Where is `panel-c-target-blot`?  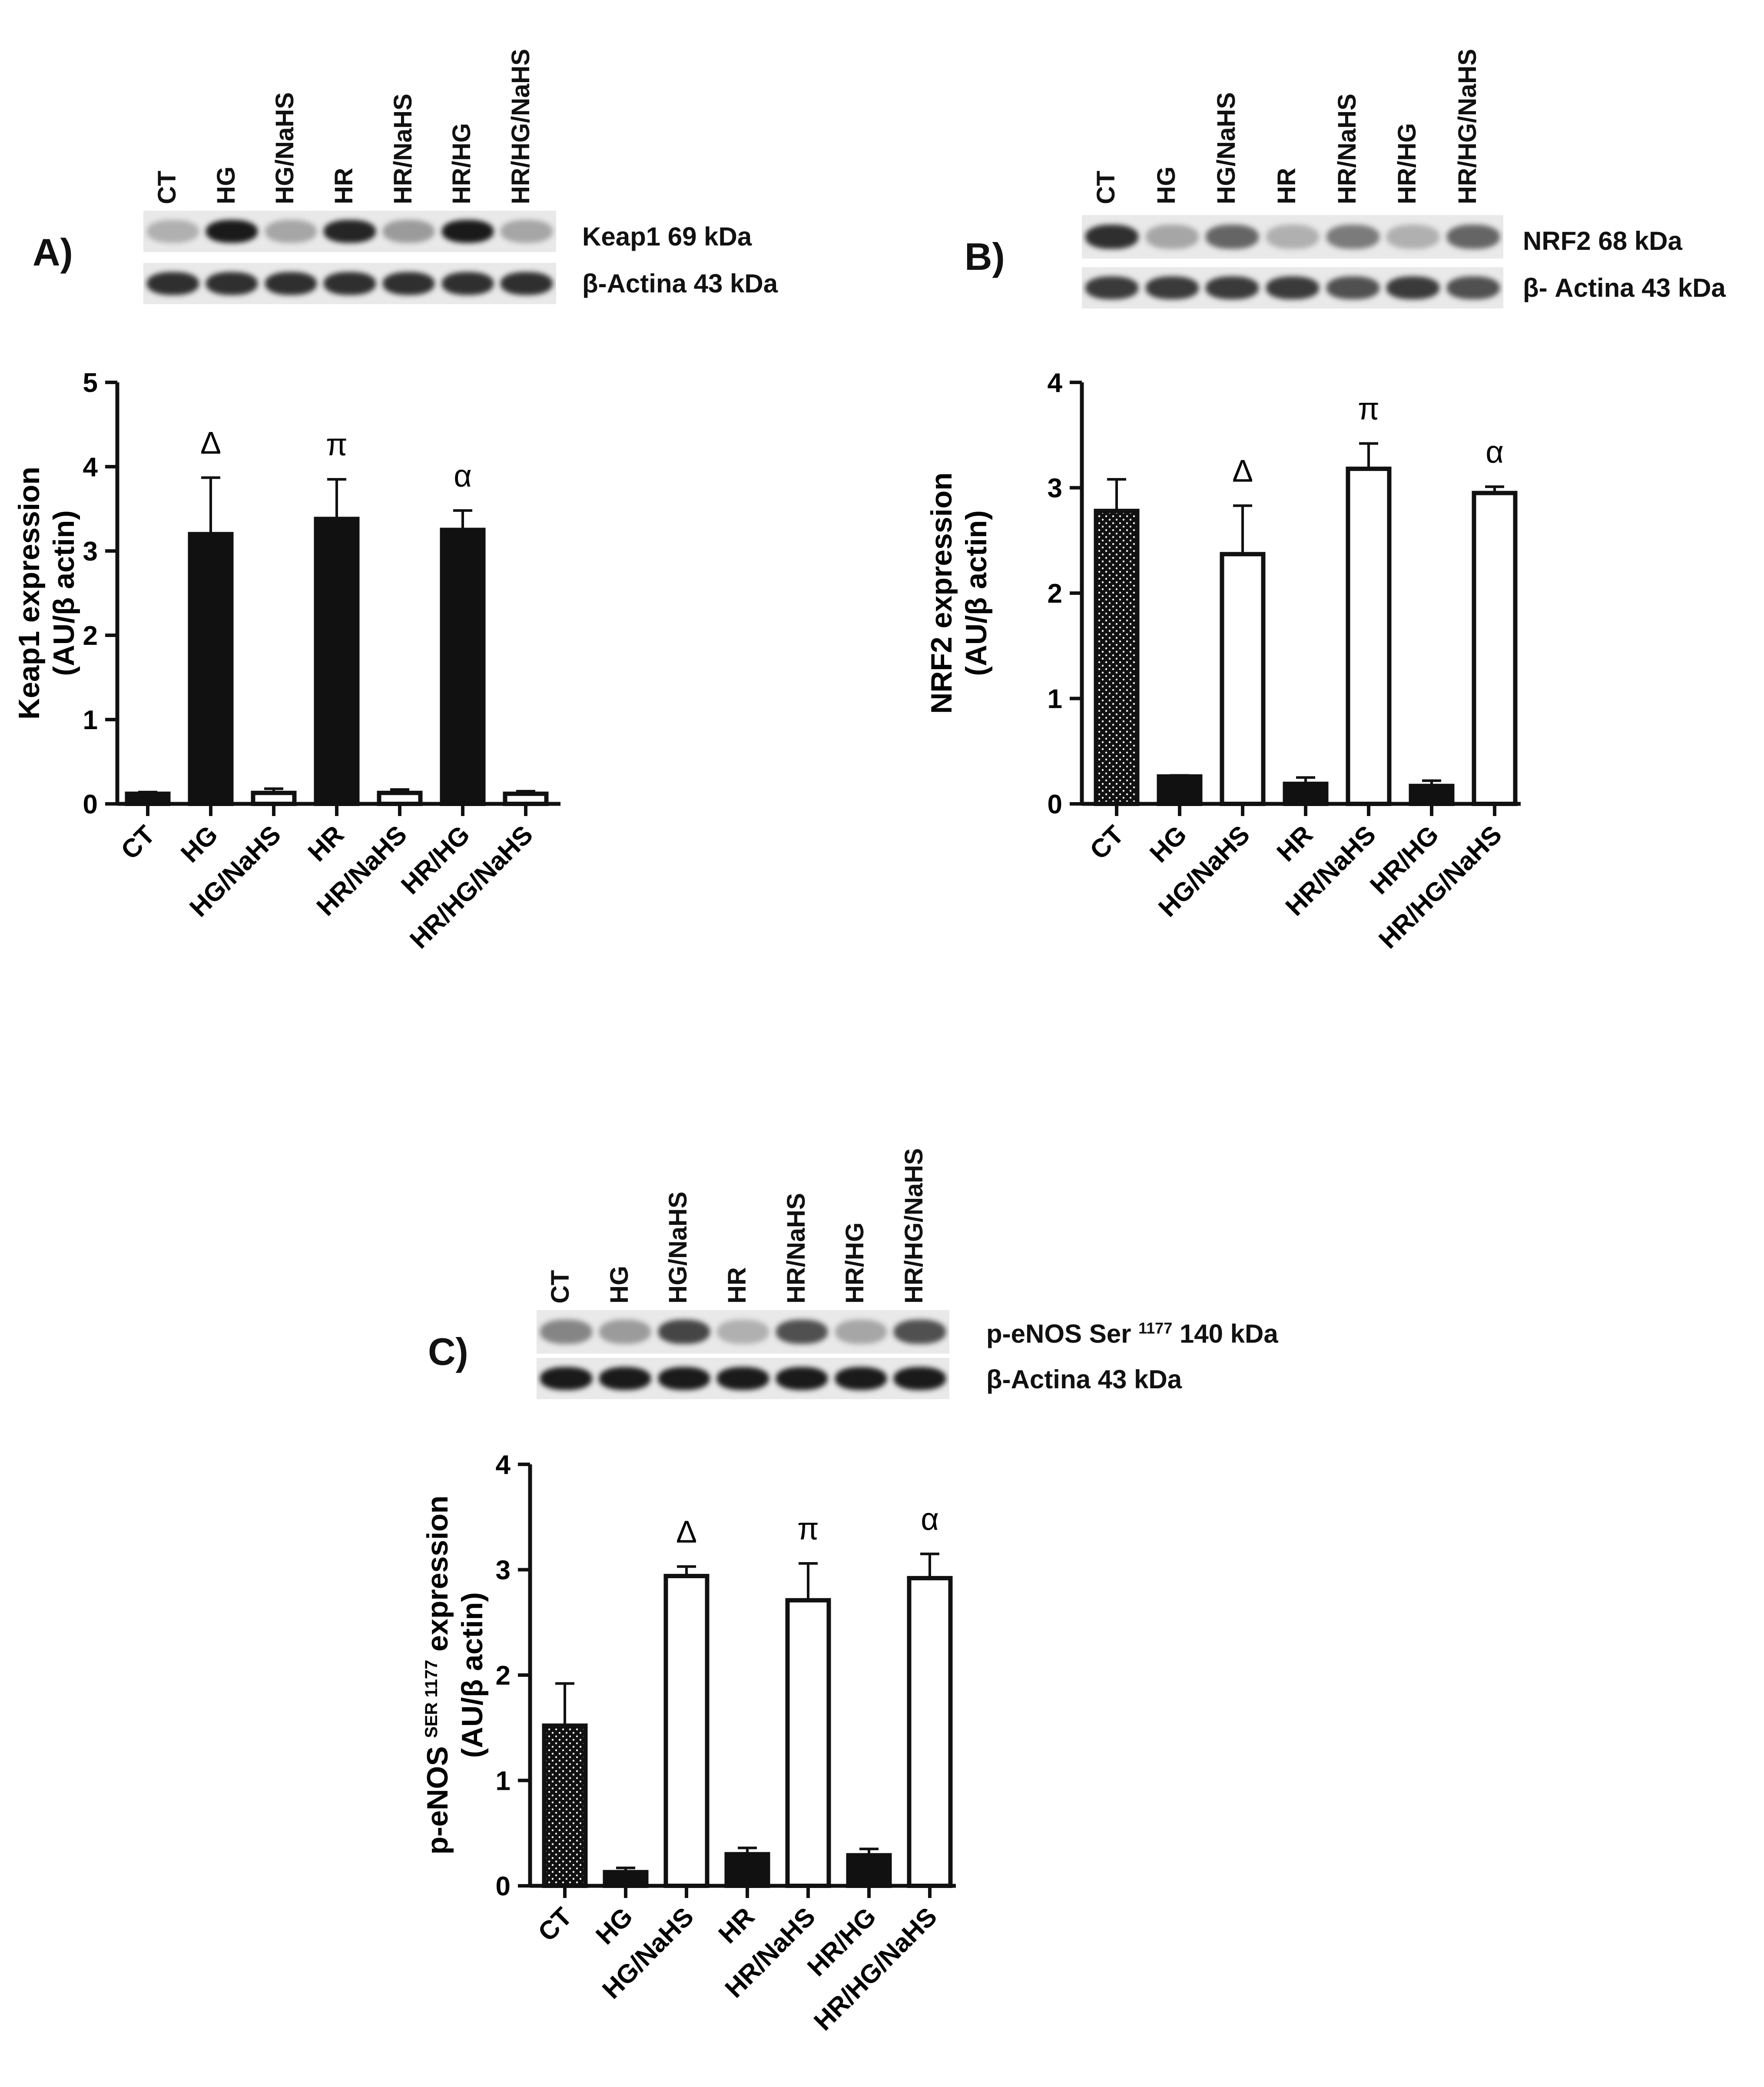 panel-c-target-blot is located at coordinates (743, 1332).